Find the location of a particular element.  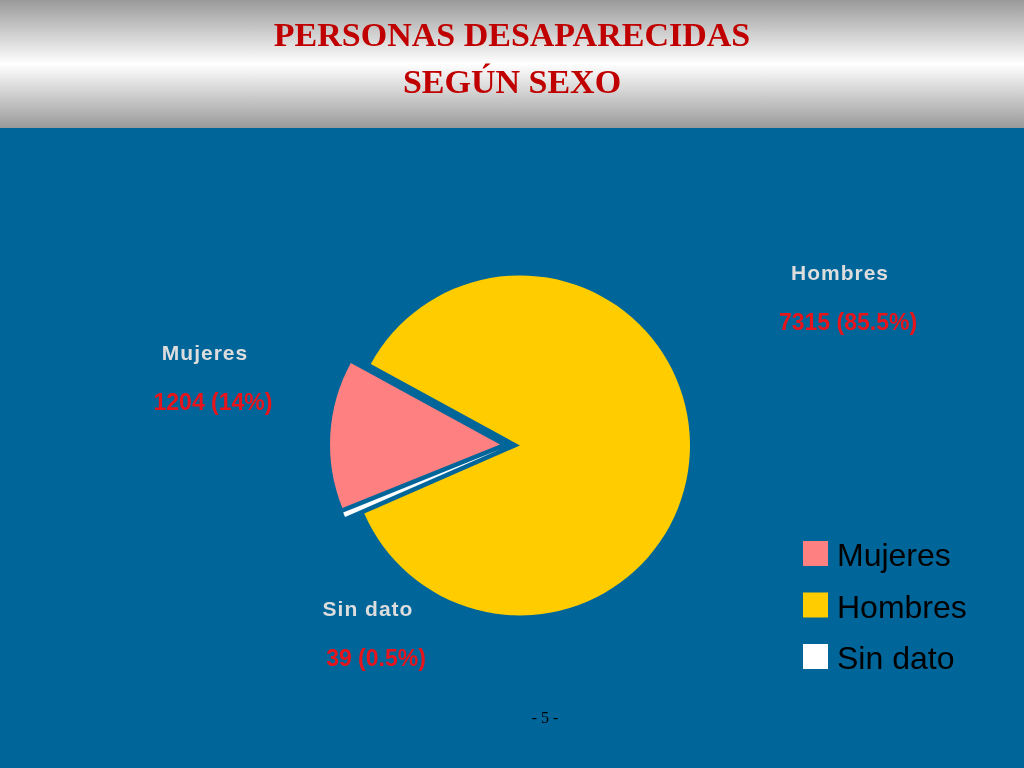

legend-label: Sin dato is located at coordinates (896, 658).